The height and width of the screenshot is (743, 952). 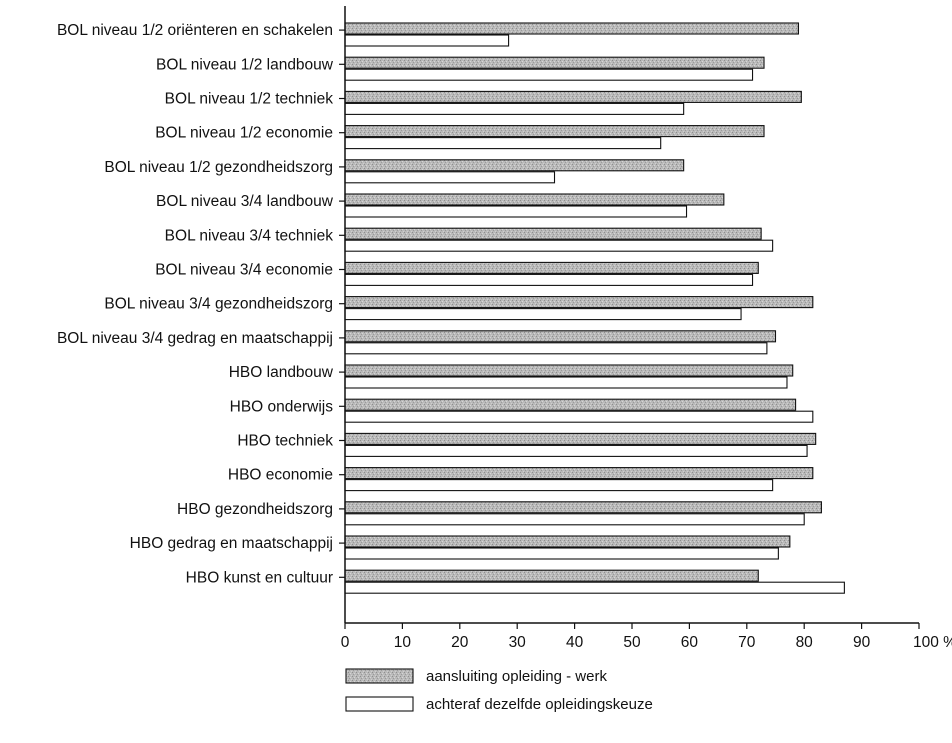 I want to click on x-axis-ticks: 0 10 20 30 40 50 60 70 80 90 100 %, so click(x=646, y=637).